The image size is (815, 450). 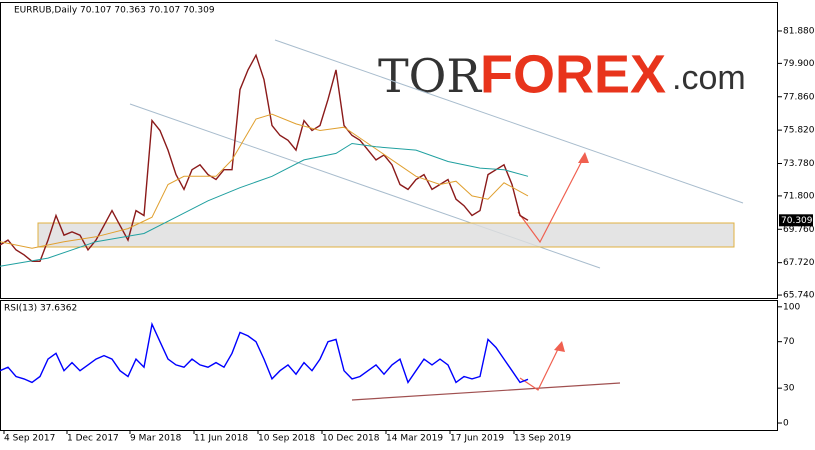 What do you see at coordinates (93, 439) in the screenshot?
I see `x-tick-label: 1 Dec 2017` at bounding box center [93, 439].